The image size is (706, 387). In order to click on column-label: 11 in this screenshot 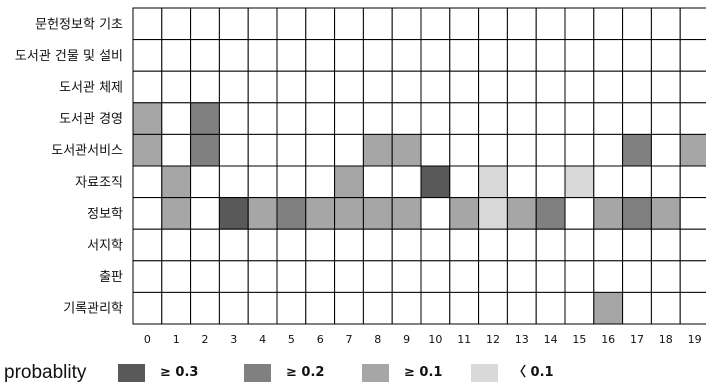, I will do `click(464, 339)`.